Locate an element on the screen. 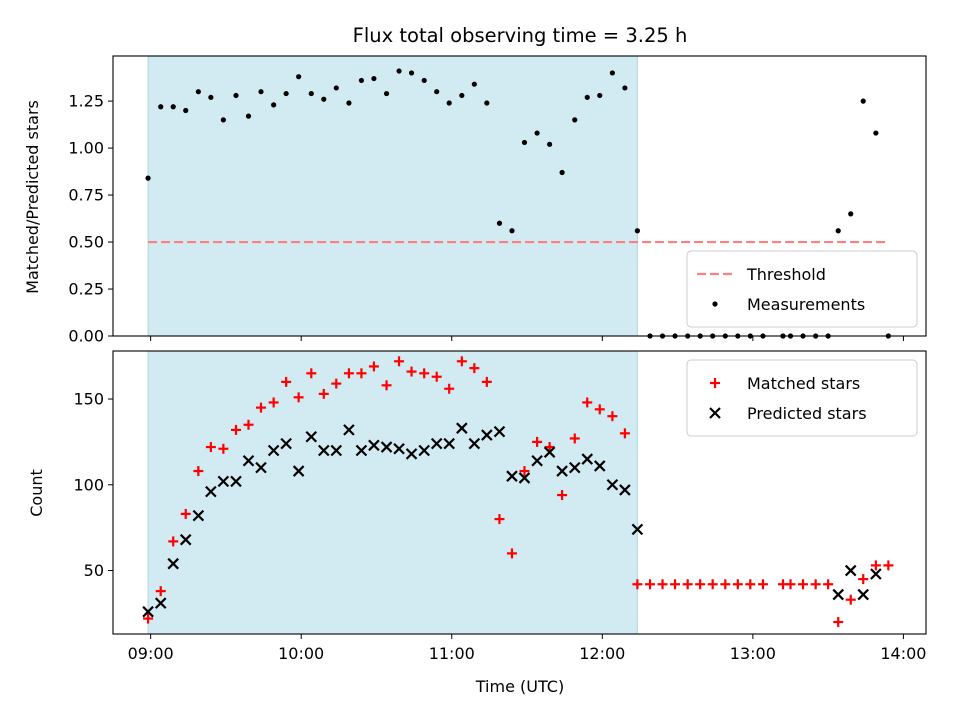 This screenshot has height=720, width=960. legend-marker-dot is located at coordinates (715, 304).